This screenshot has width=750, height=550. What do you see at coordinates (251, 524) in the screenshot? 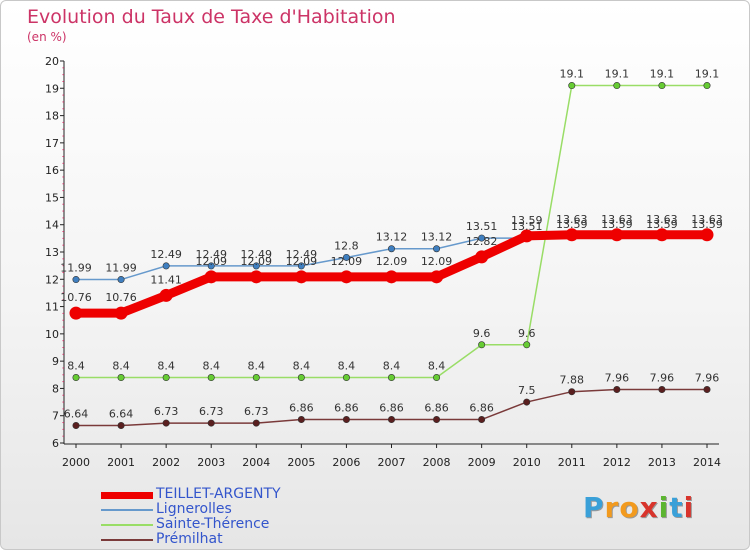
I see `legend-item-sainte-th-rence: Sainte-Thérence` at bounding box center [251, 524].